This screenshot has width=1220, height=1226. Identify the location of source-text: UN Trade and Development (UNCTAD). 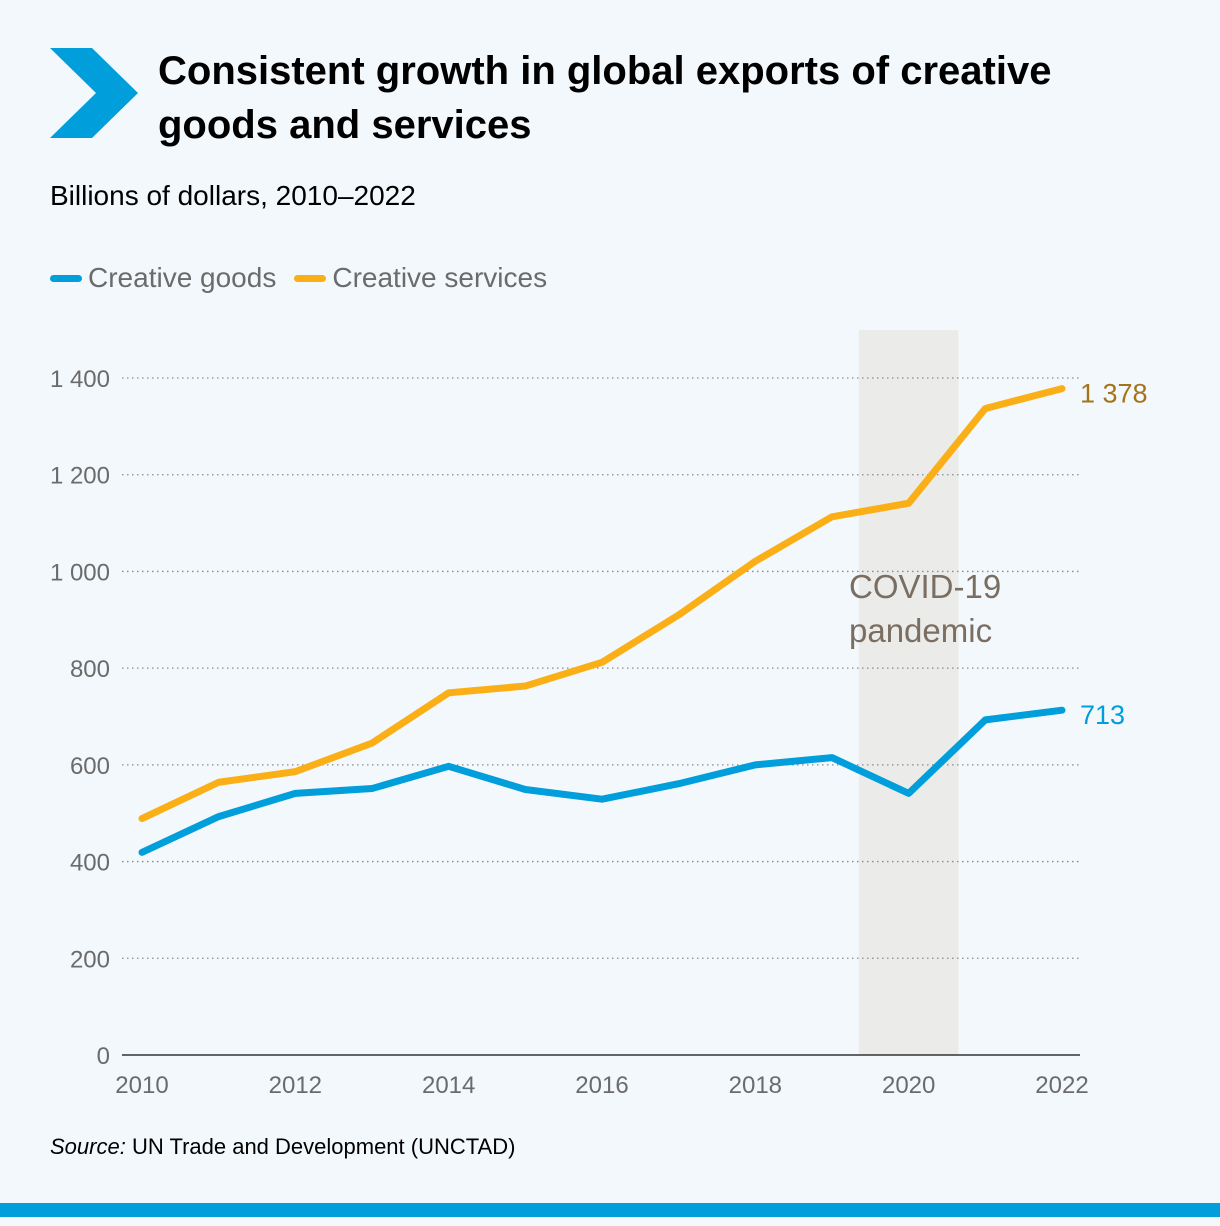
(323, 1146).